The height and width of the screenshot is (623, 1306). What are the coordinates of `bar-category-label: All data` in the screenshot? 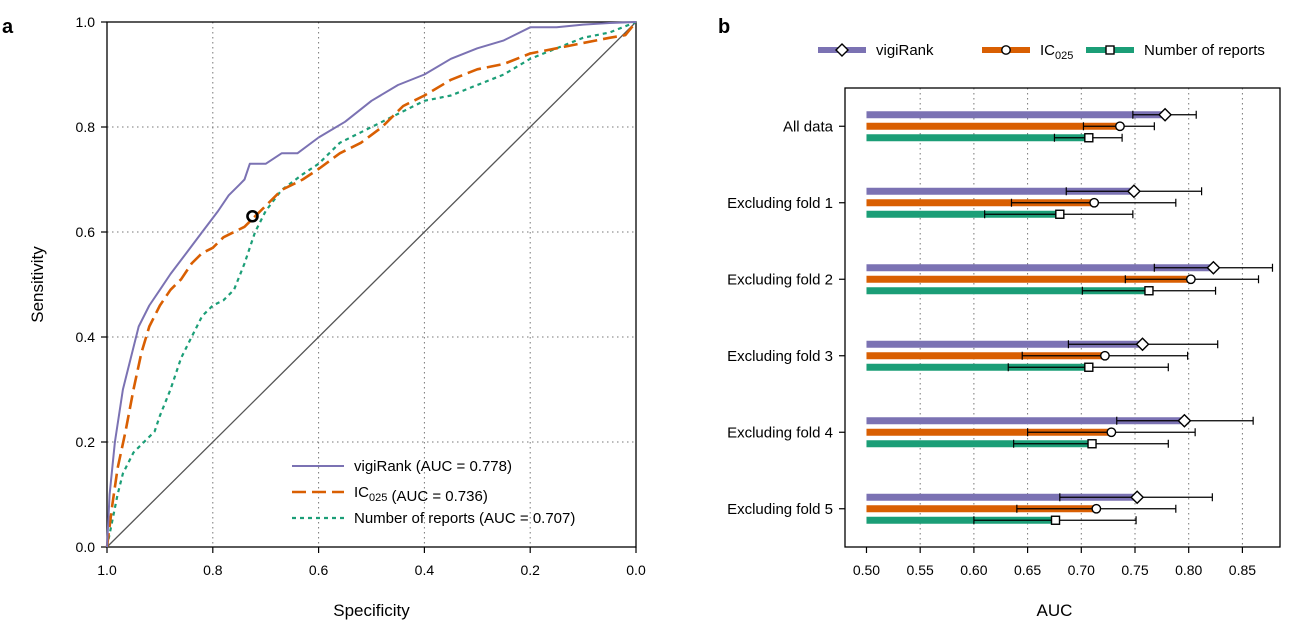 It's located at (808, 126).